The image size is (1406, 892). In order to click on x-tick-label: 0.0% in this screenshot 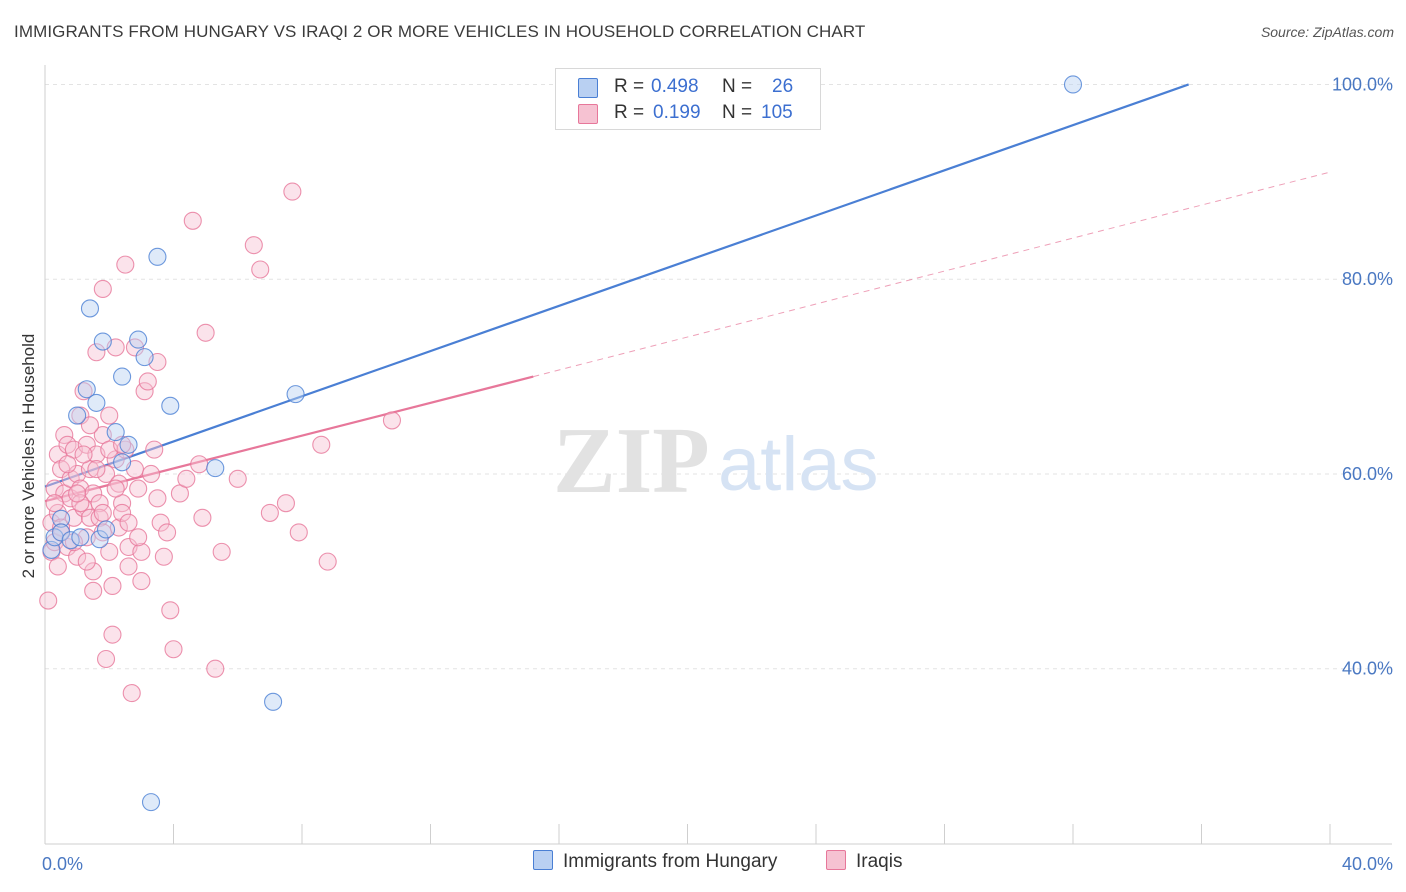, I will do `click(62, 864)`.